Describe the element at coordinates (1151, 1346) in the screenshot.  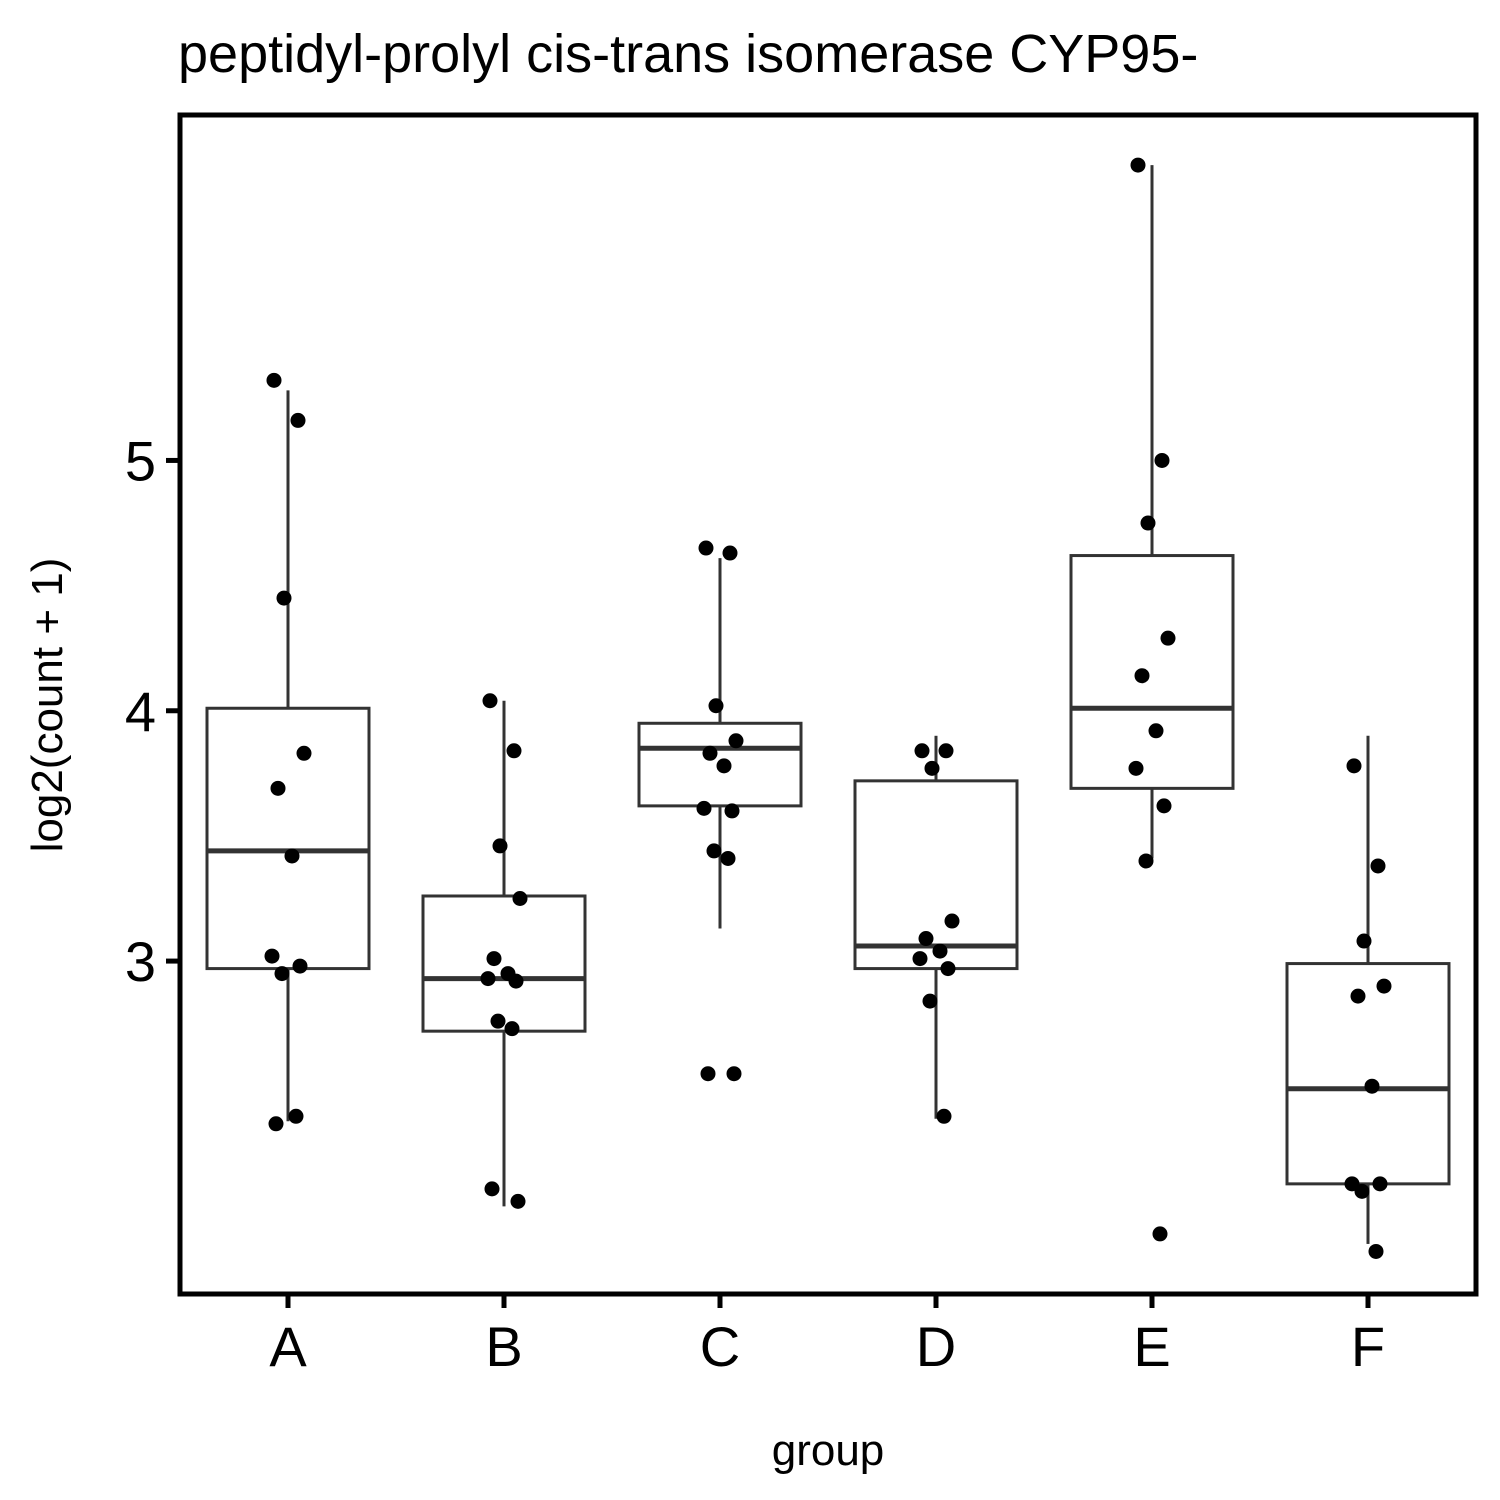
I see `x-tick-label: E` at that location.